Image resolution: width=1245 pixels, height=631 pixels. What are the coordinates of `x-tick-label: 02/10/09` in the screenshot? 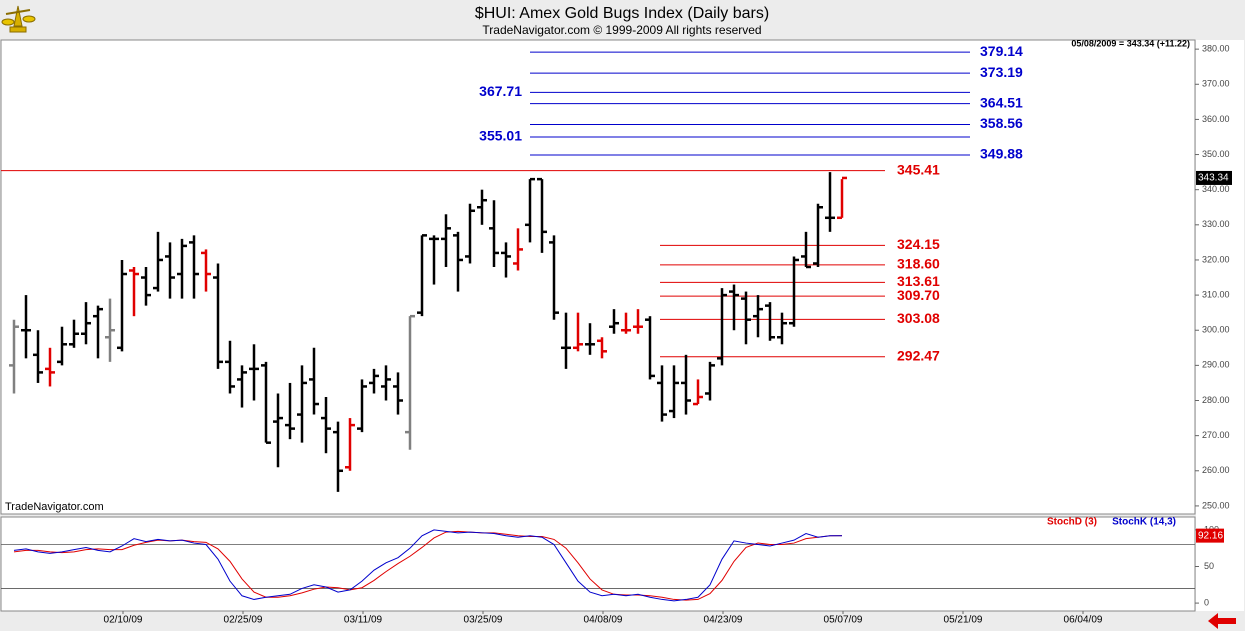 It's located at (123, 620).